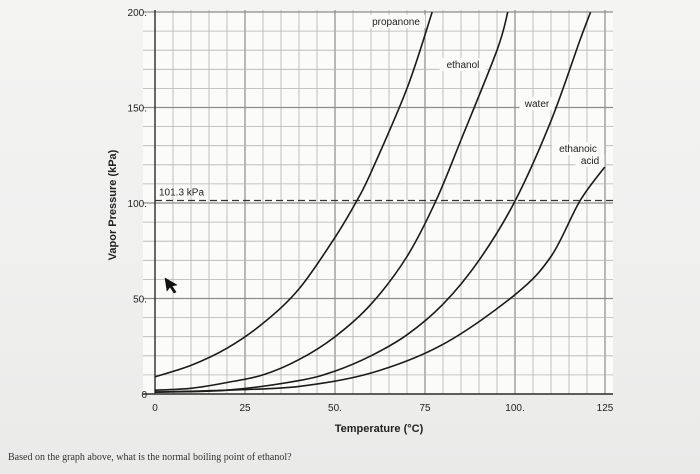  Describe the element at coordinates (335, 408) in the screenshot. I see `x-tick-label: 50.` at that location.